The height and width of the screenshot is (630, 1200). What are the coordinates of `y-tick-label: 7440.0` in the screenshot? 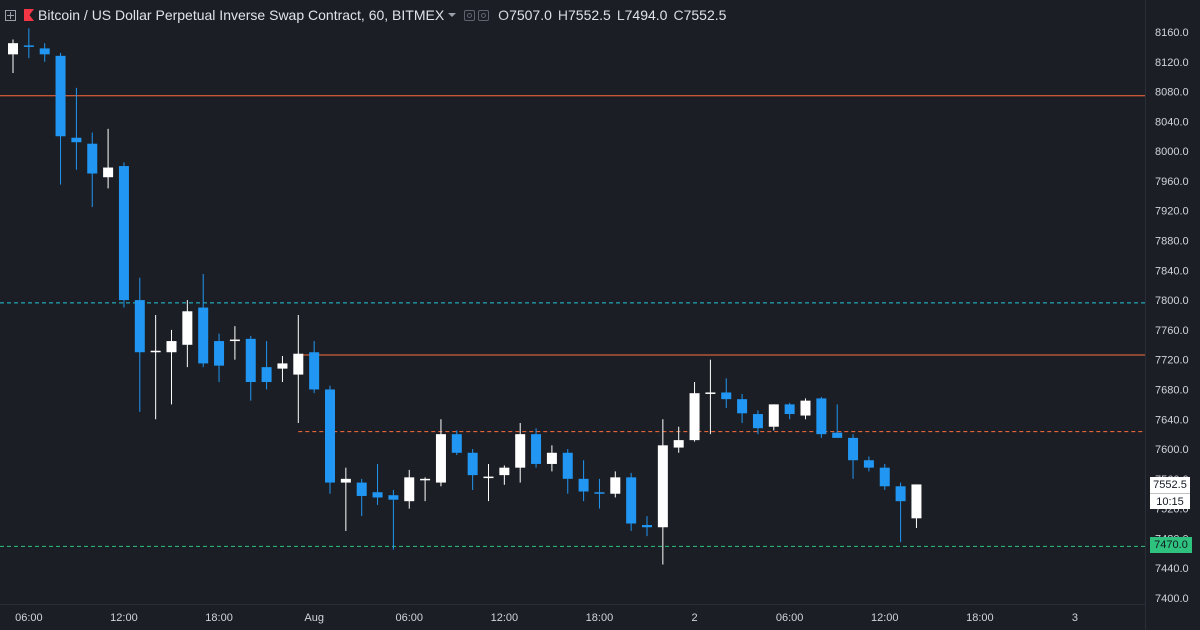 It's located at (1172, 569).